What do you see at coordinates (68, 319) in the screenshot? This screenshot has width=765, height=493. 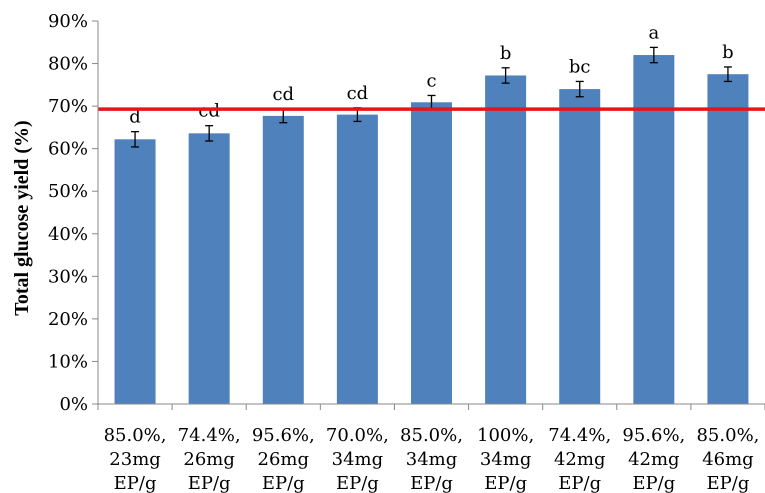 I see `y-tick-label: 20%` at bounding box center [68, 319].